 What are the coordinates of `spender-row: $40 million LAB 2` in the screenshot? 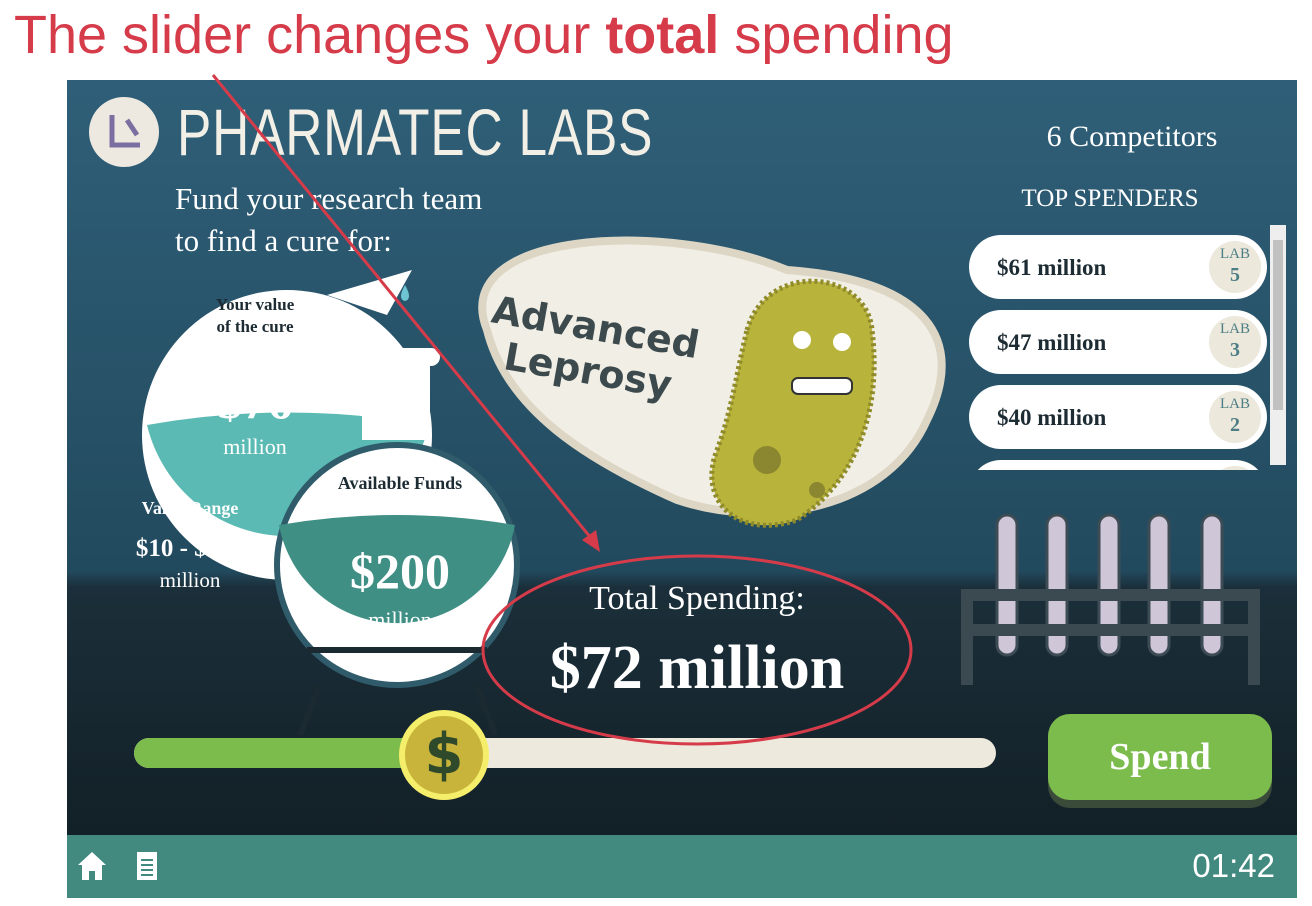 It's located at (1118, 417).